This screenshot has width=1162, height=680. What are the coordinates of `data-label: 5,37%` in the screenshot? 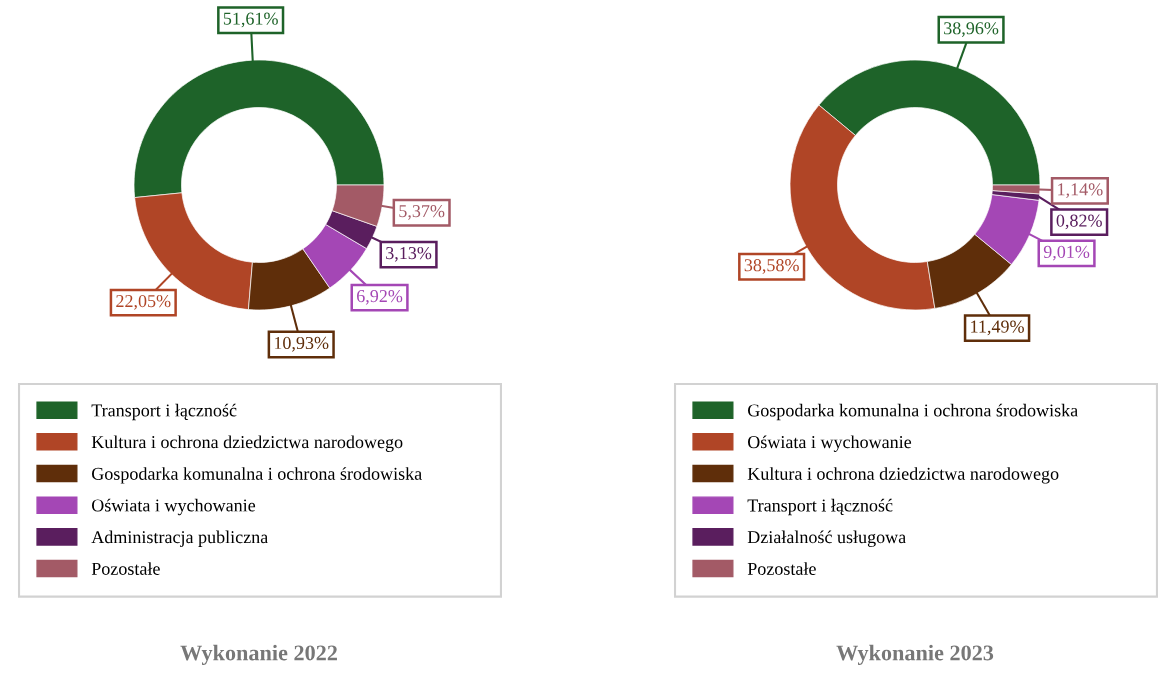 It's located at (422, 212).